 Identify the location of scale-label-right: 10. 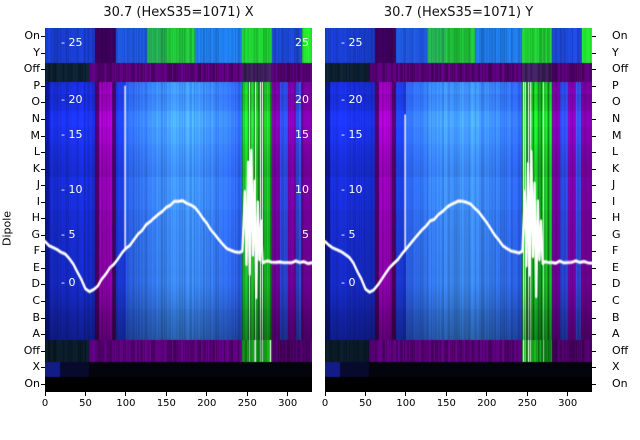
(302, 189).